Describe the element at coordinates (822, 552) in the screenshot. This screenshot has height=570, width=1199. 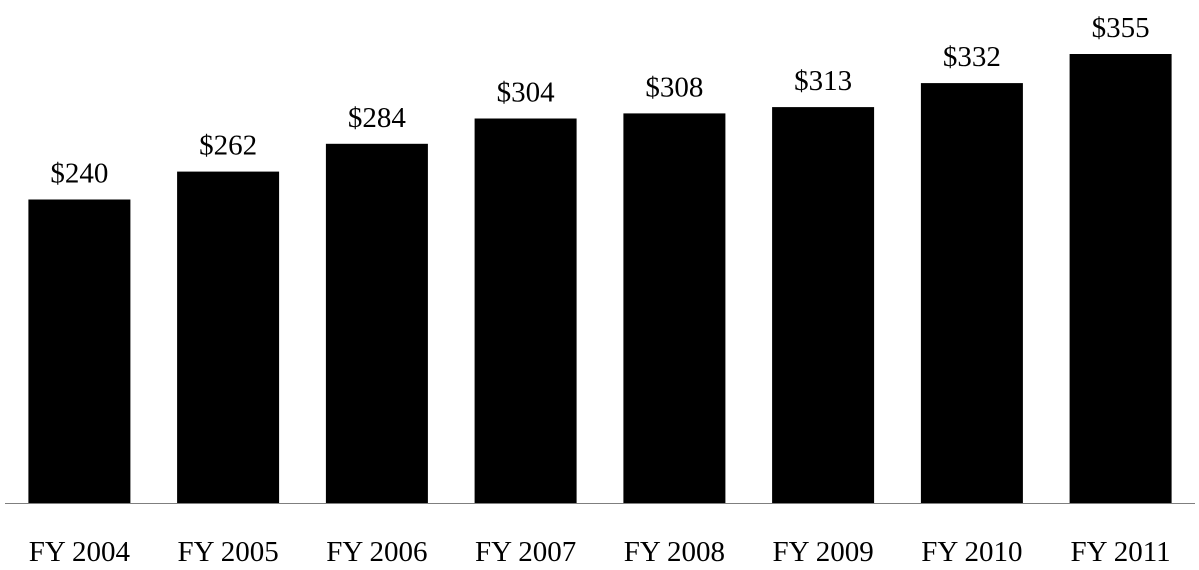
I see `x-tick-label-fy-2009: FY 2009` at that location.